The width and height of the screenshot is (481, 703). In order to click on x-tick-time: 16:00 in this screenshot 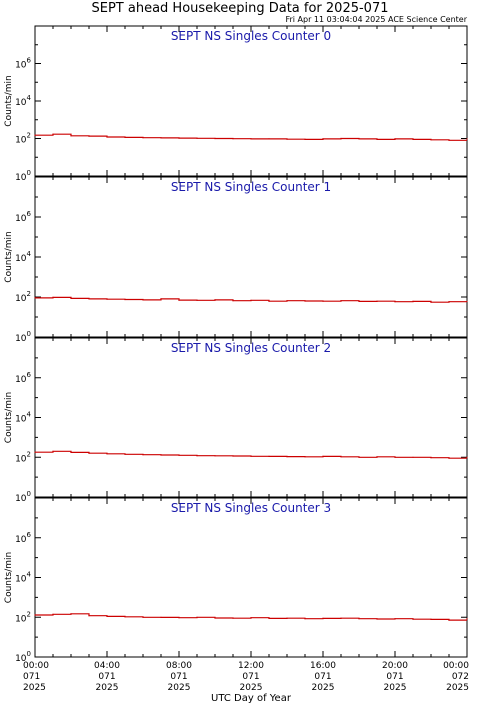, I will do `click(323, 666)`.